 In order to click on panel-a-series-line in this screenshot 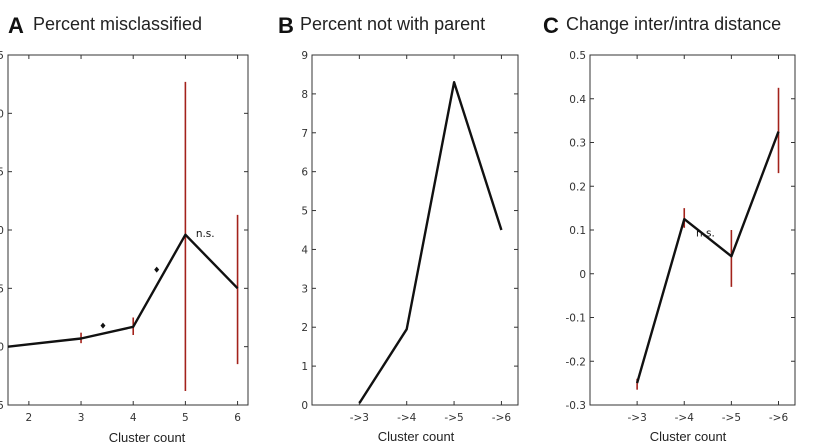, I will do `click(123, 290)`.